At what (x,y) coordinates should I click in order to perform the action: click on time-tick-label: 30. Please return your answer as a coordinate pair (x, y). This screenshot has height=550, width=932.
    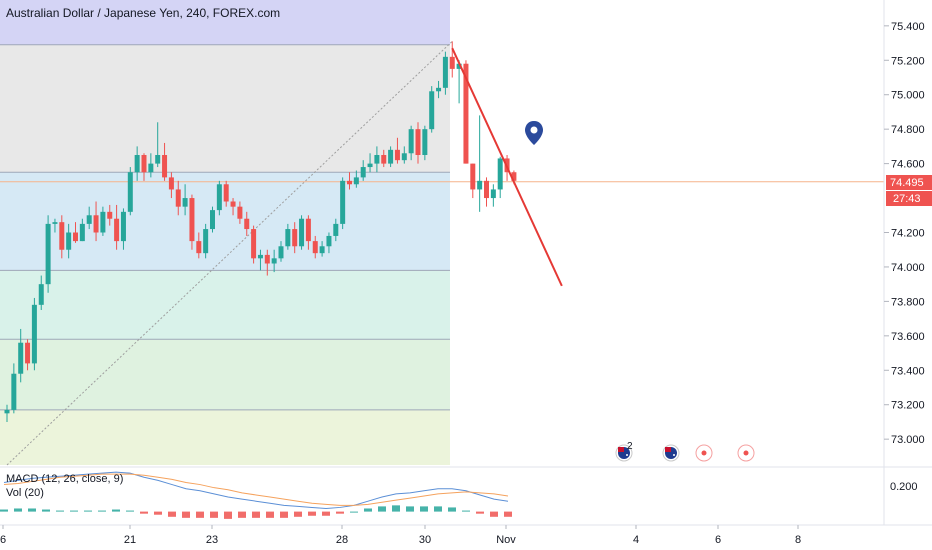
    Looking at the image, I should click on (425, 540).